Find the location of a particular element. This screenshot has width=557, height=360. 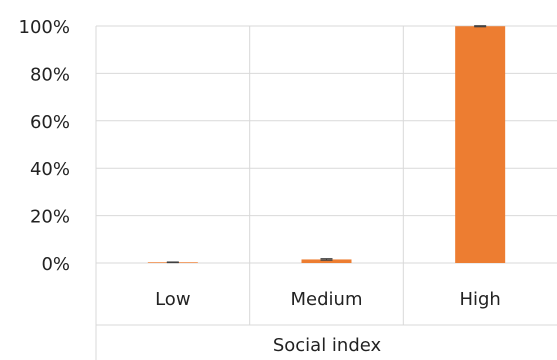

bar-high is located at coordinates (480, 144).